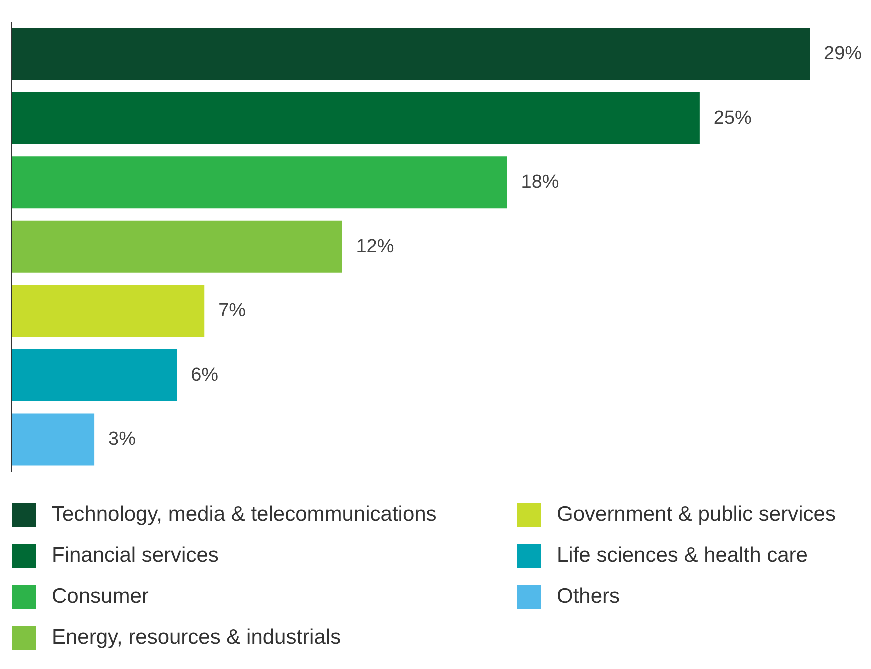 The height and width of the screenshot is (669, 871). Describe the element at coordinates (696, 514) in the screenshot. I see `legend-label: Government & public services` at that location.